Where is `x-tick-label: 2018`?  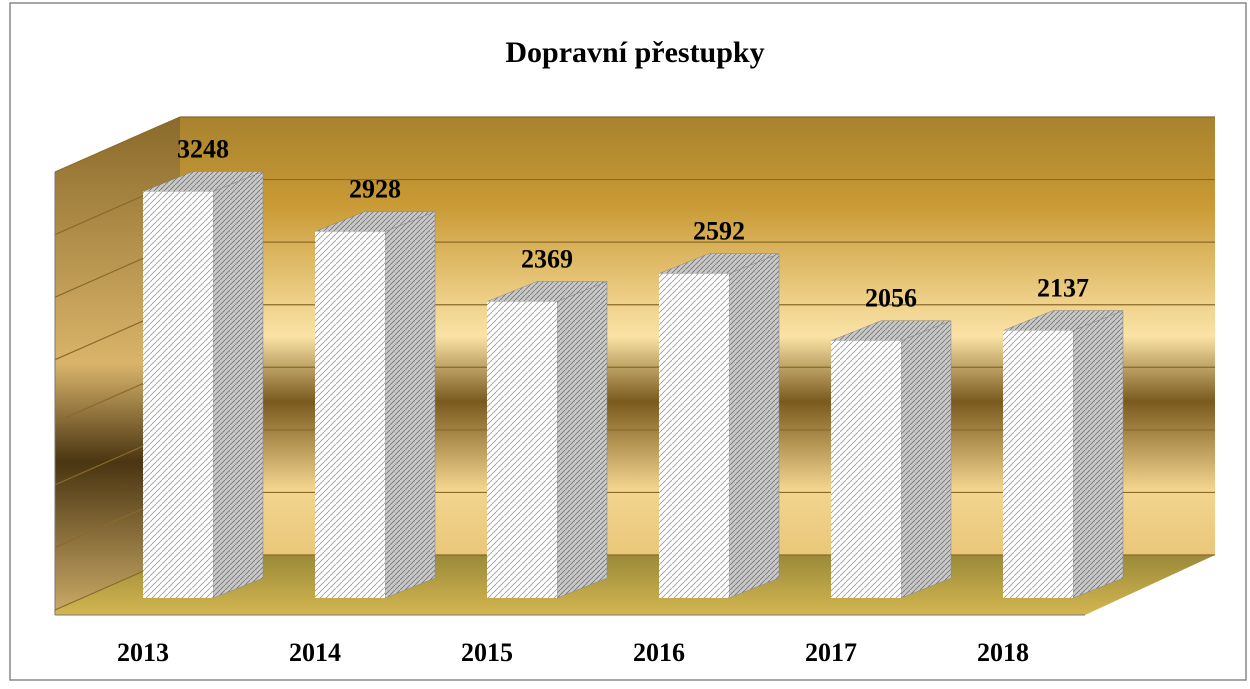 x-tick-label: 2018 is located at coordinates (1003, 652).